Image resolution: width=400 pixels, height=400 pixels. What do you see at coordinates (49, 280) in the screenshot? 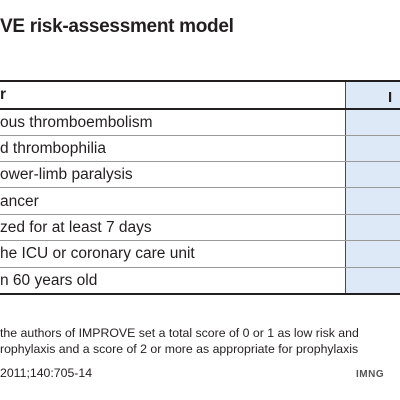
I see `table-row: n 60 years old` at bounding box center [49, 280].